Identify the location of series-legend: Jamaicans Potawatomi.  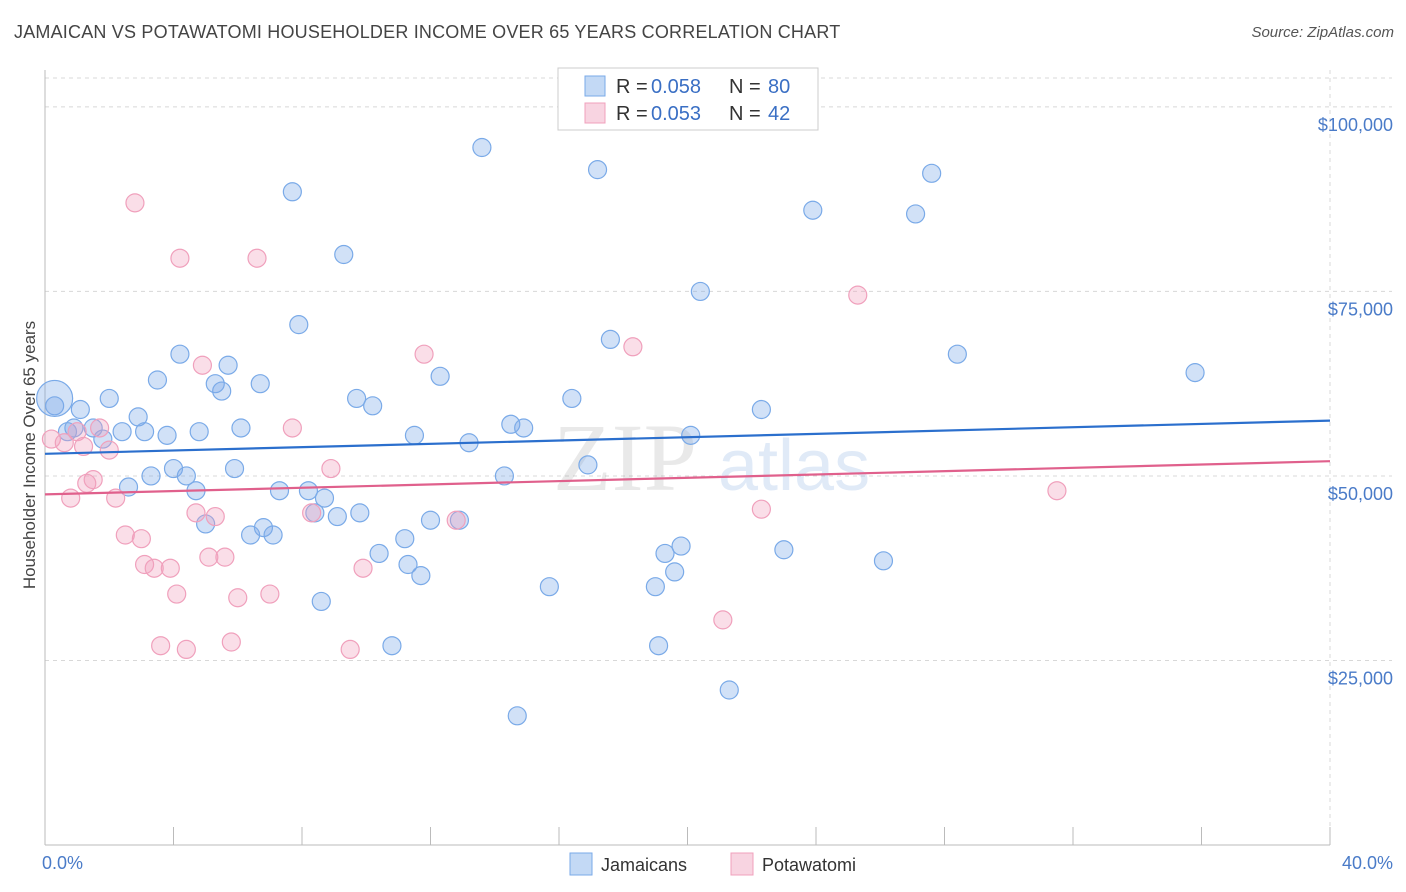
(712, 864).